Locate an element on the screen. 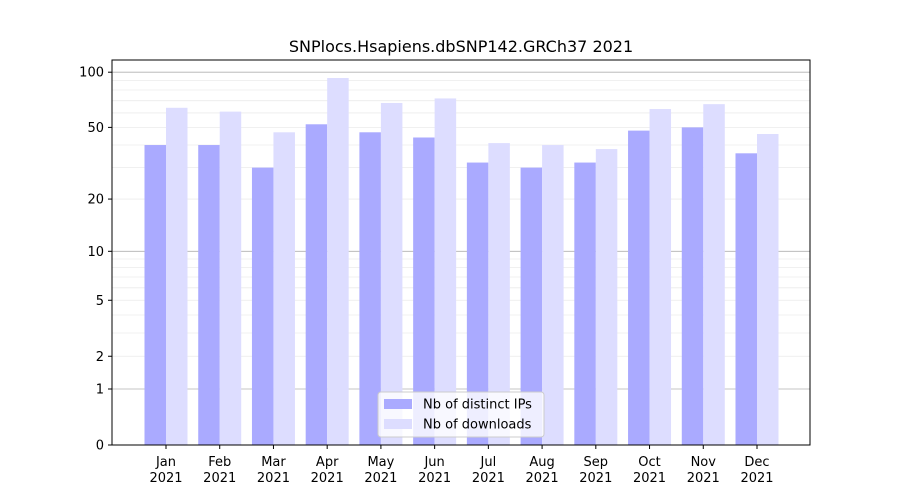 This screenshot has height=504, width=900. x-tick-month: Jun is located at coordinates (433, 462).